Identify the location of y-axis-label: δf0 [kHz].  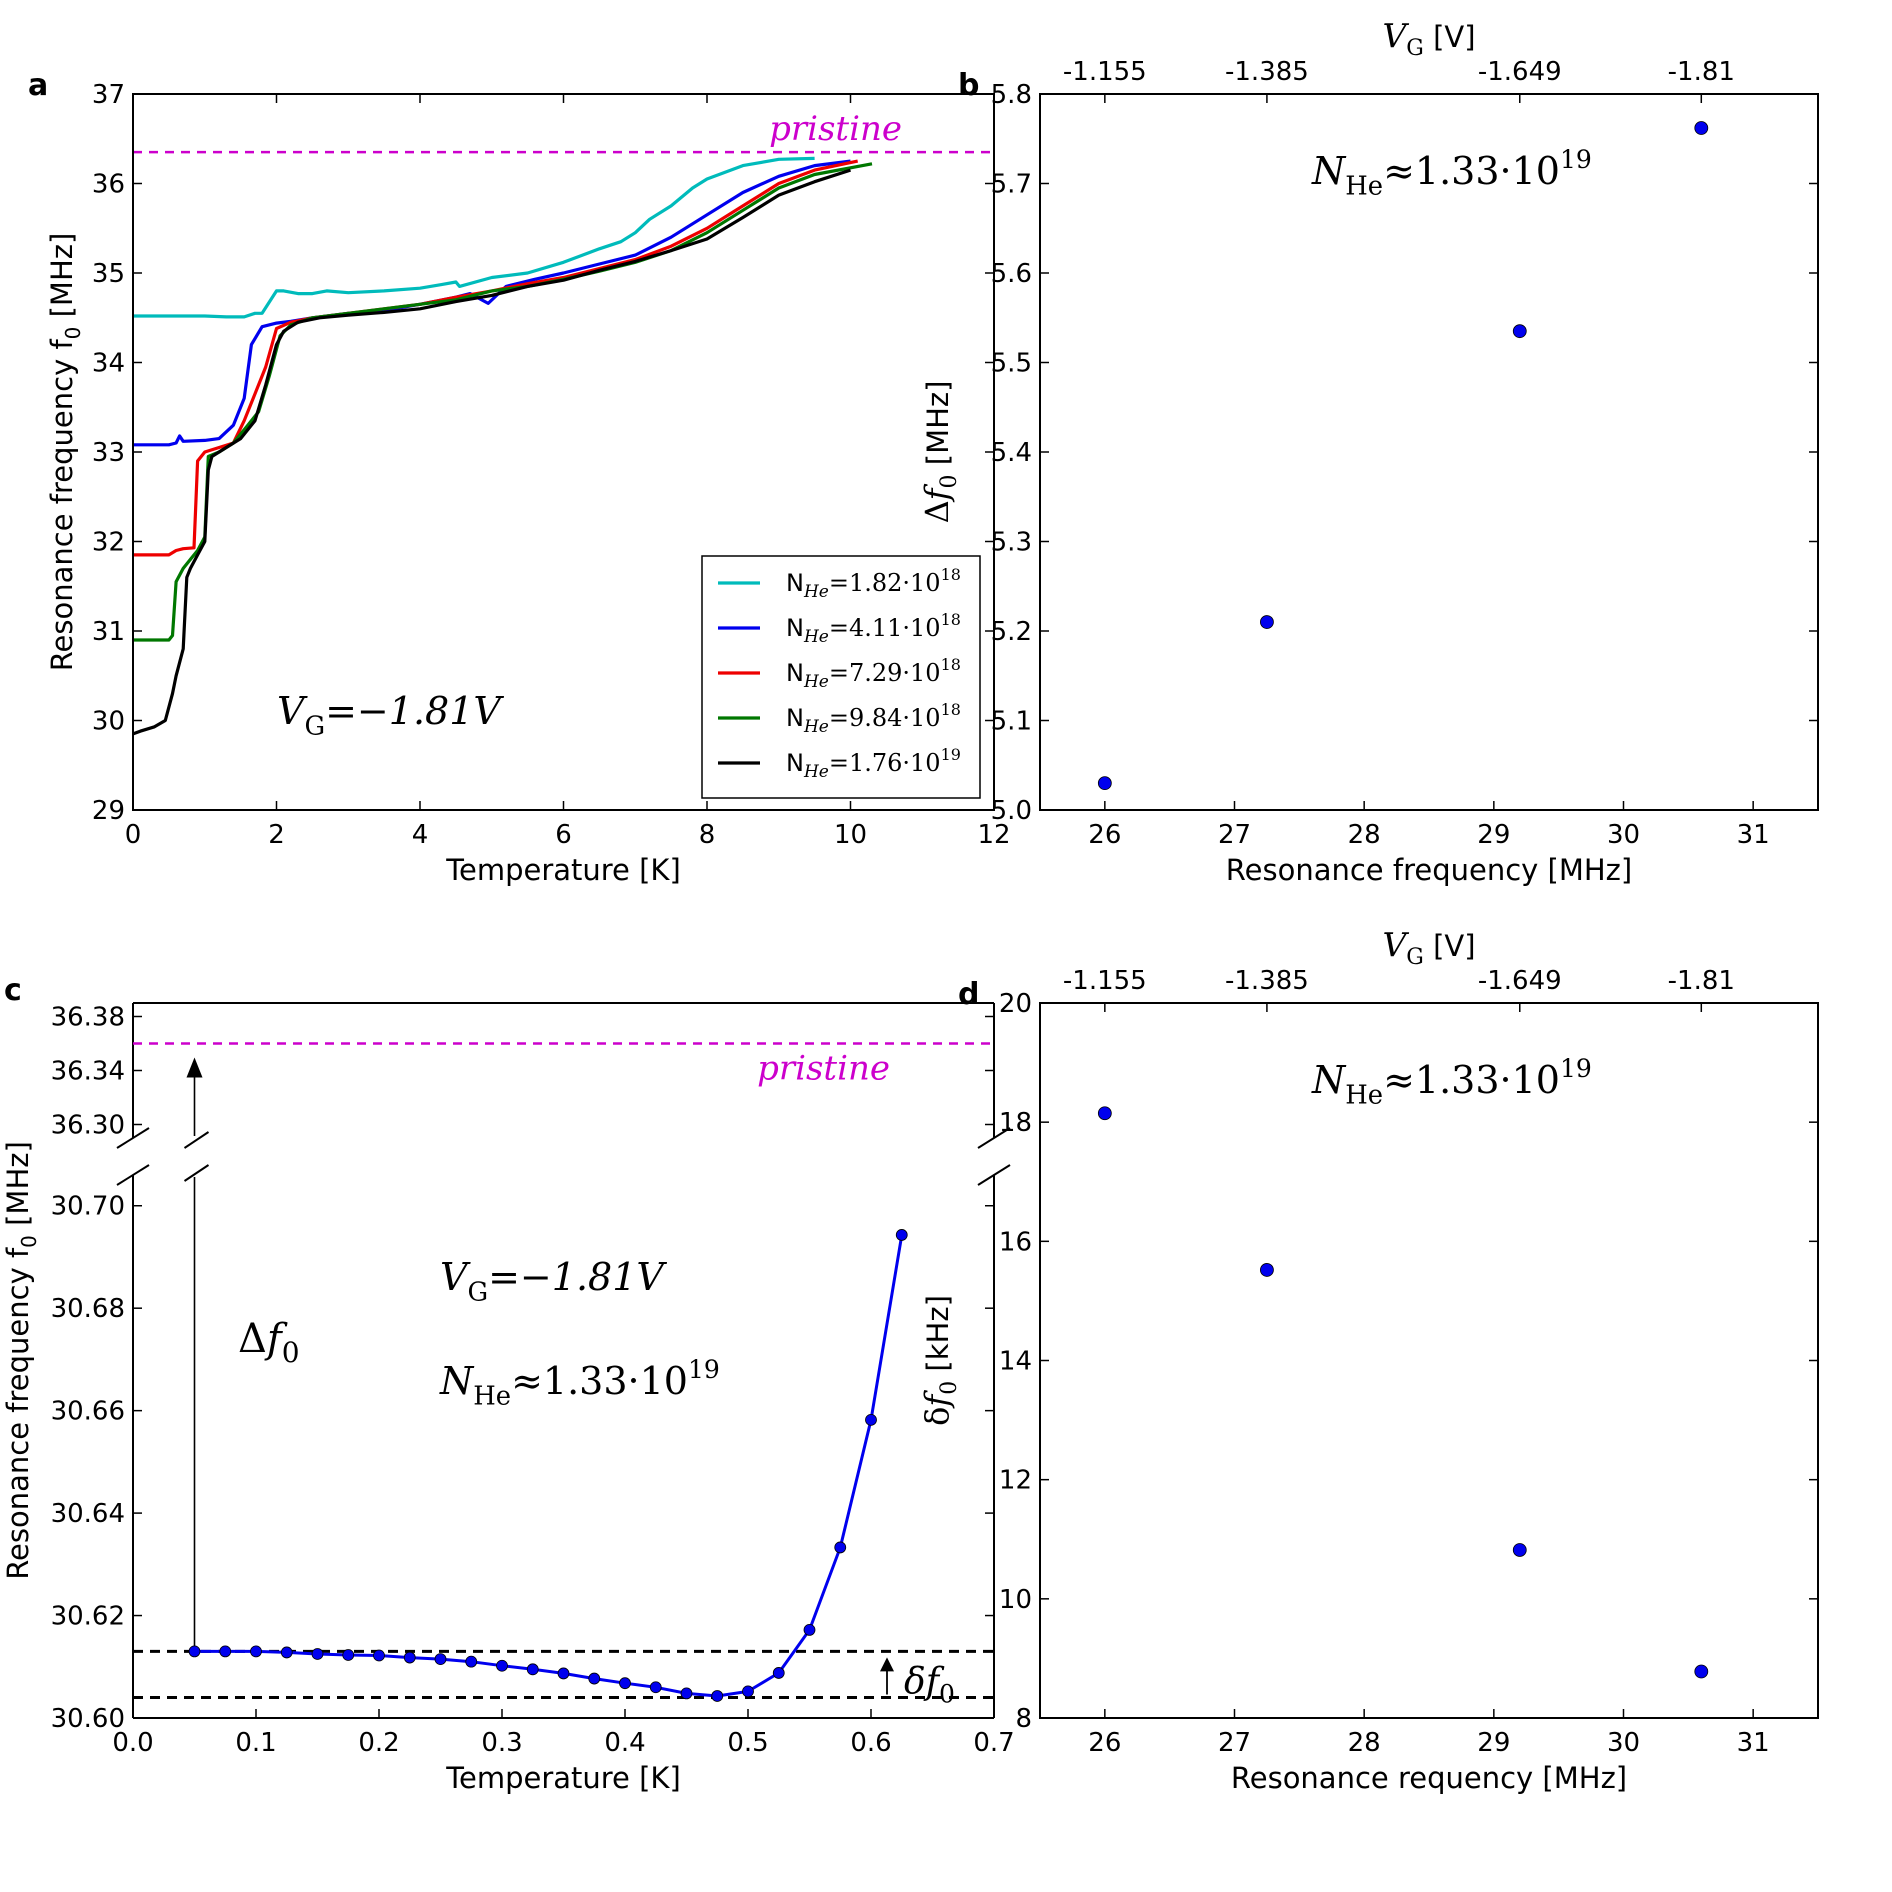
(940, 1360).